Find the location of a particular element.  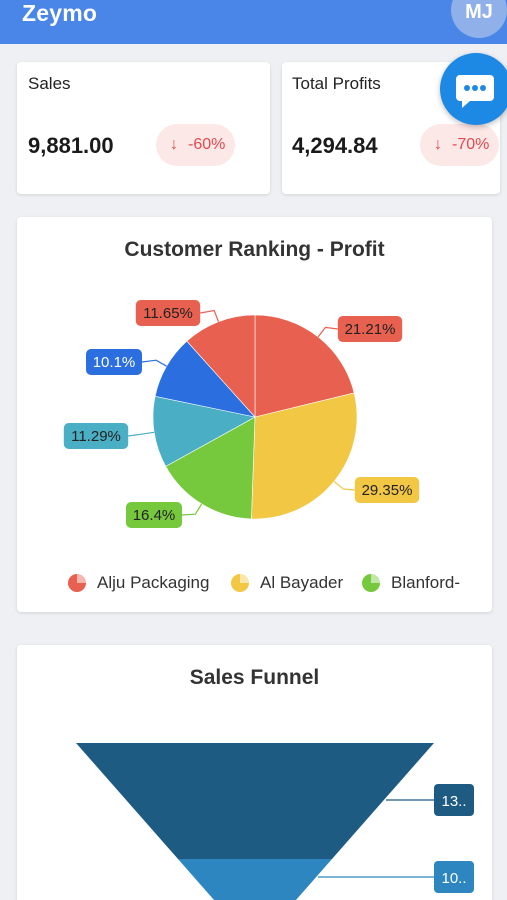

app-title: Zeymo is located at coordinates (60, 13).